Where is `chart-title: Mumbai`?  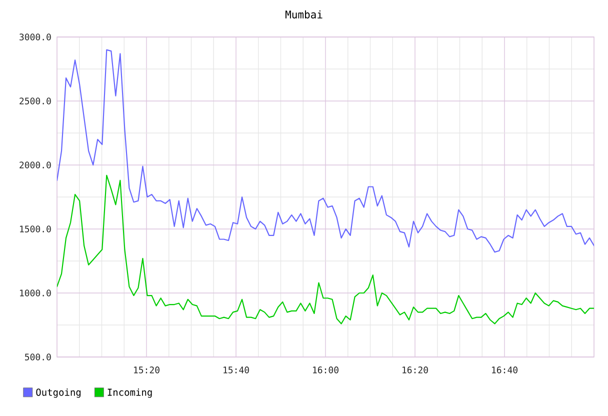 chart-title: Mumbai is located at coordinates (304, 14).